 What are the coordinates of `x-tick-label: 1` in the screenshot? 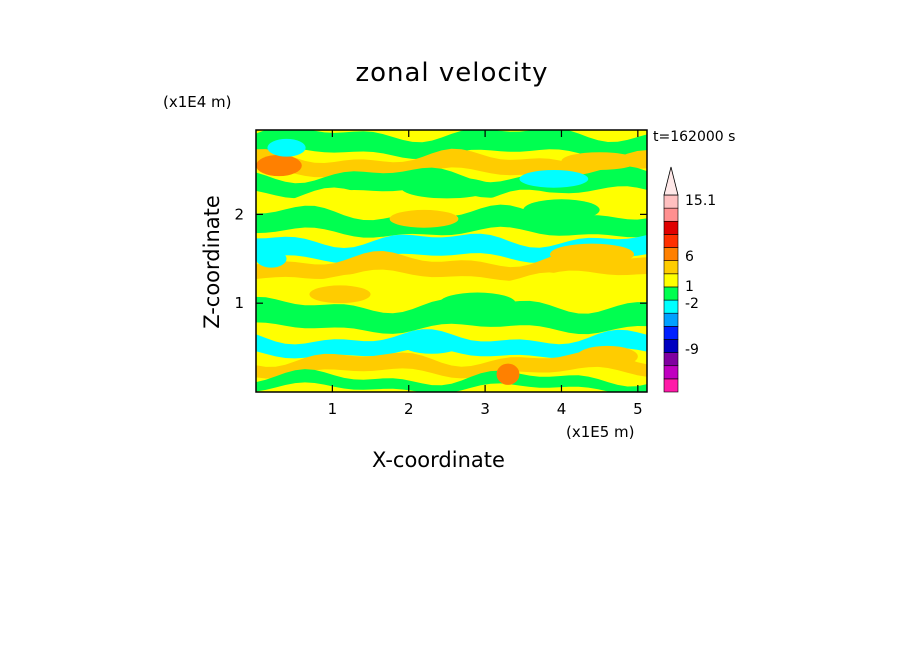 It's located at (333, 409).